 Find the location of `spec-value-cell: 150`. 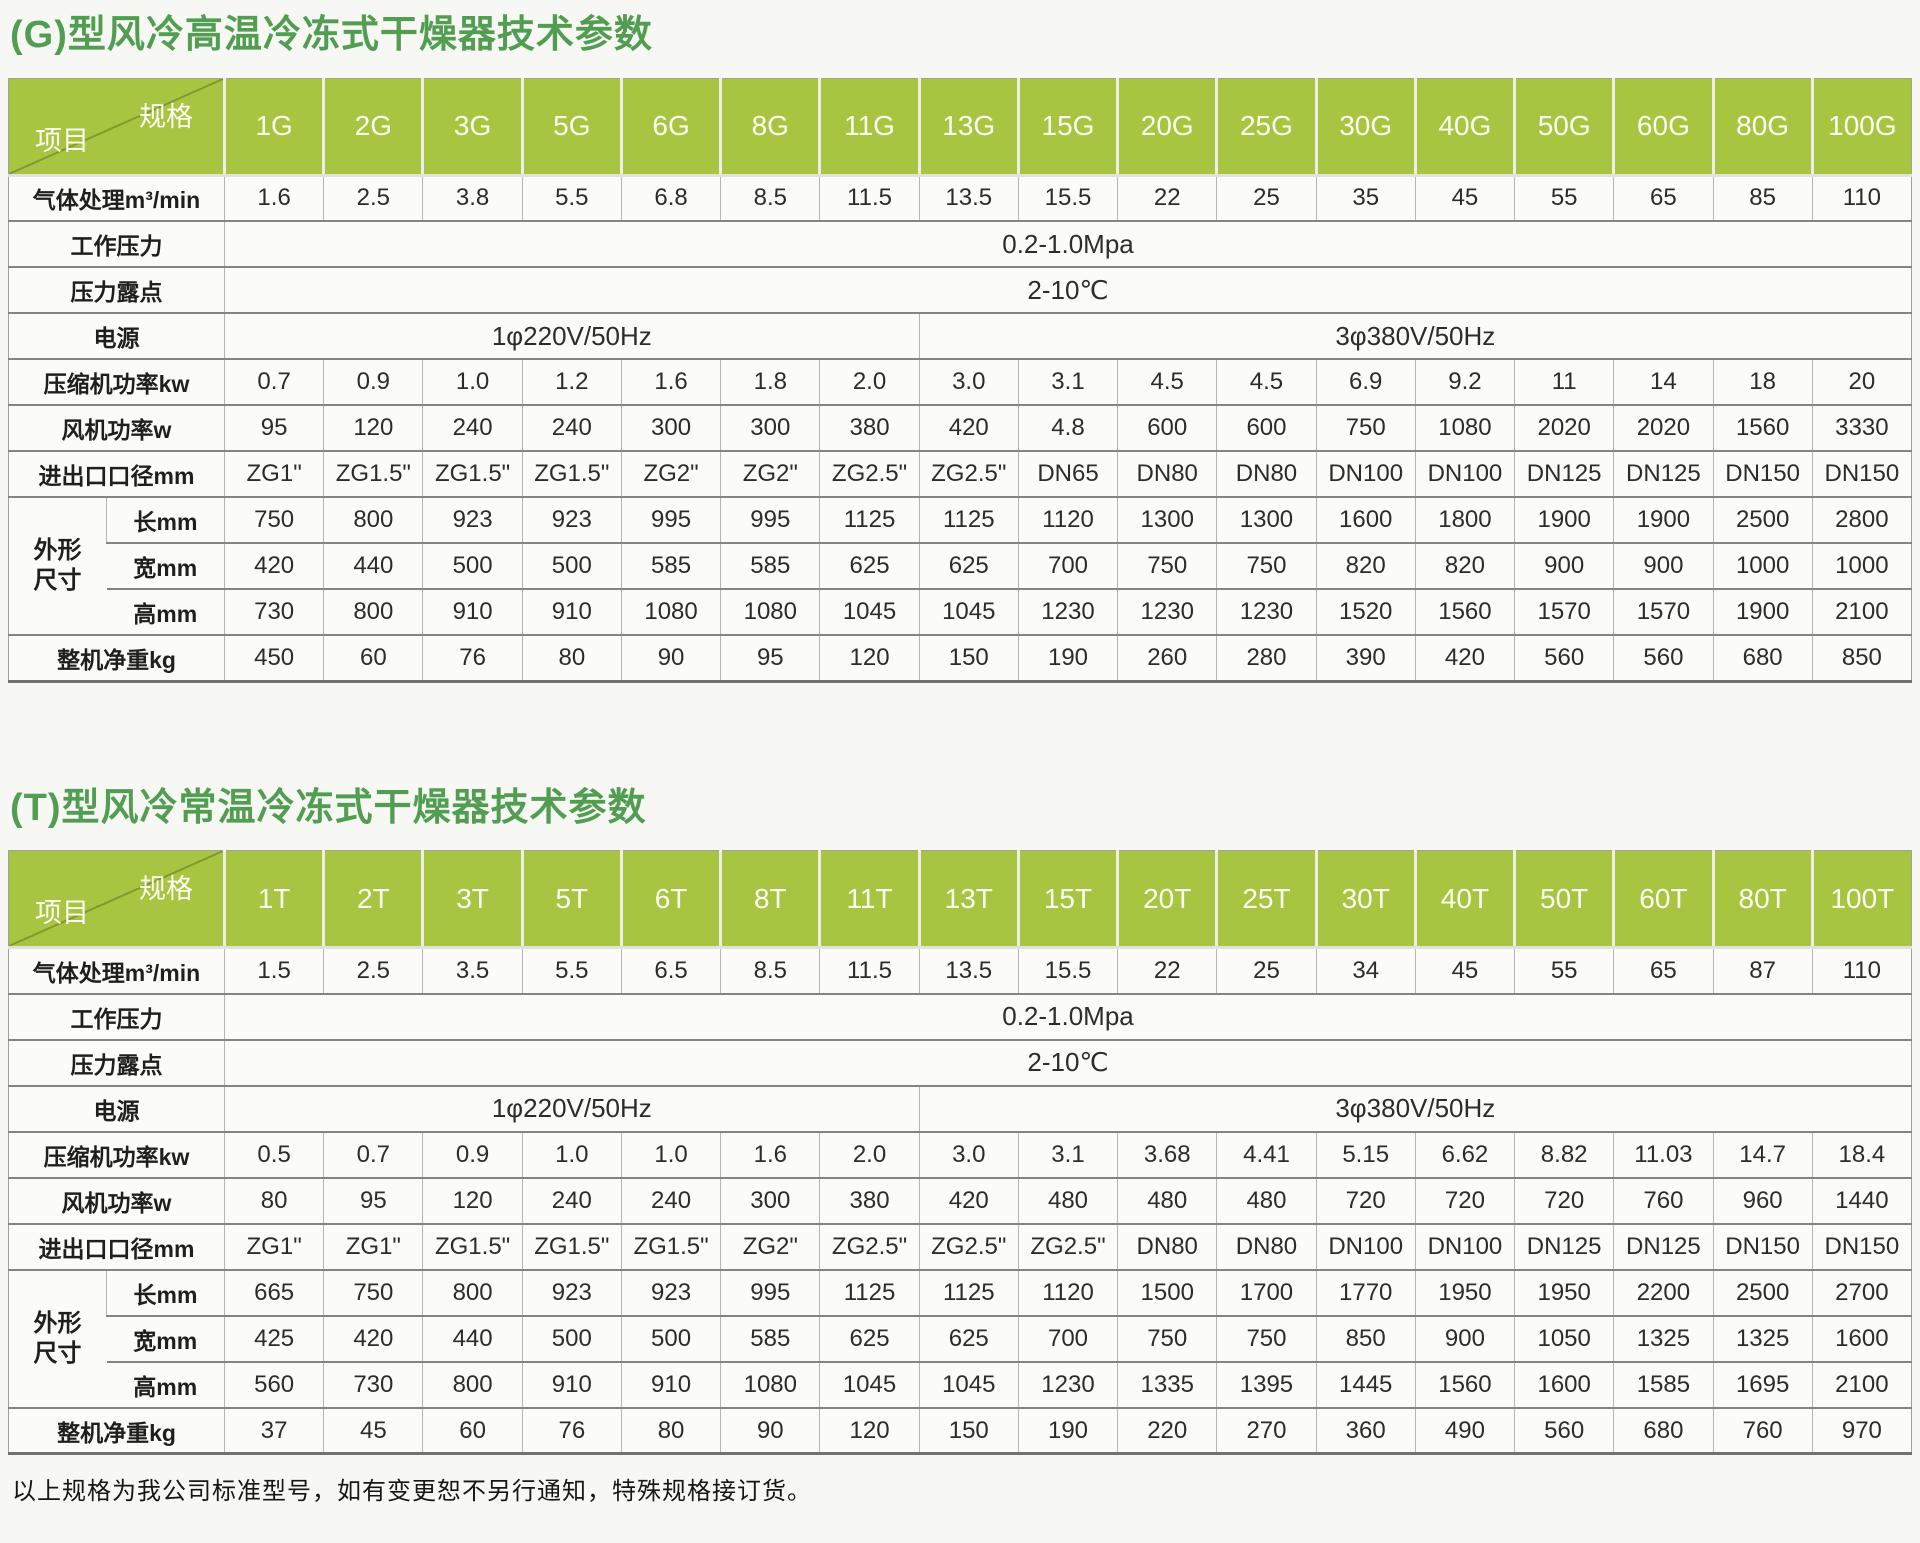

spec-value-cell: 150 is located at coordinates (968, 1430).